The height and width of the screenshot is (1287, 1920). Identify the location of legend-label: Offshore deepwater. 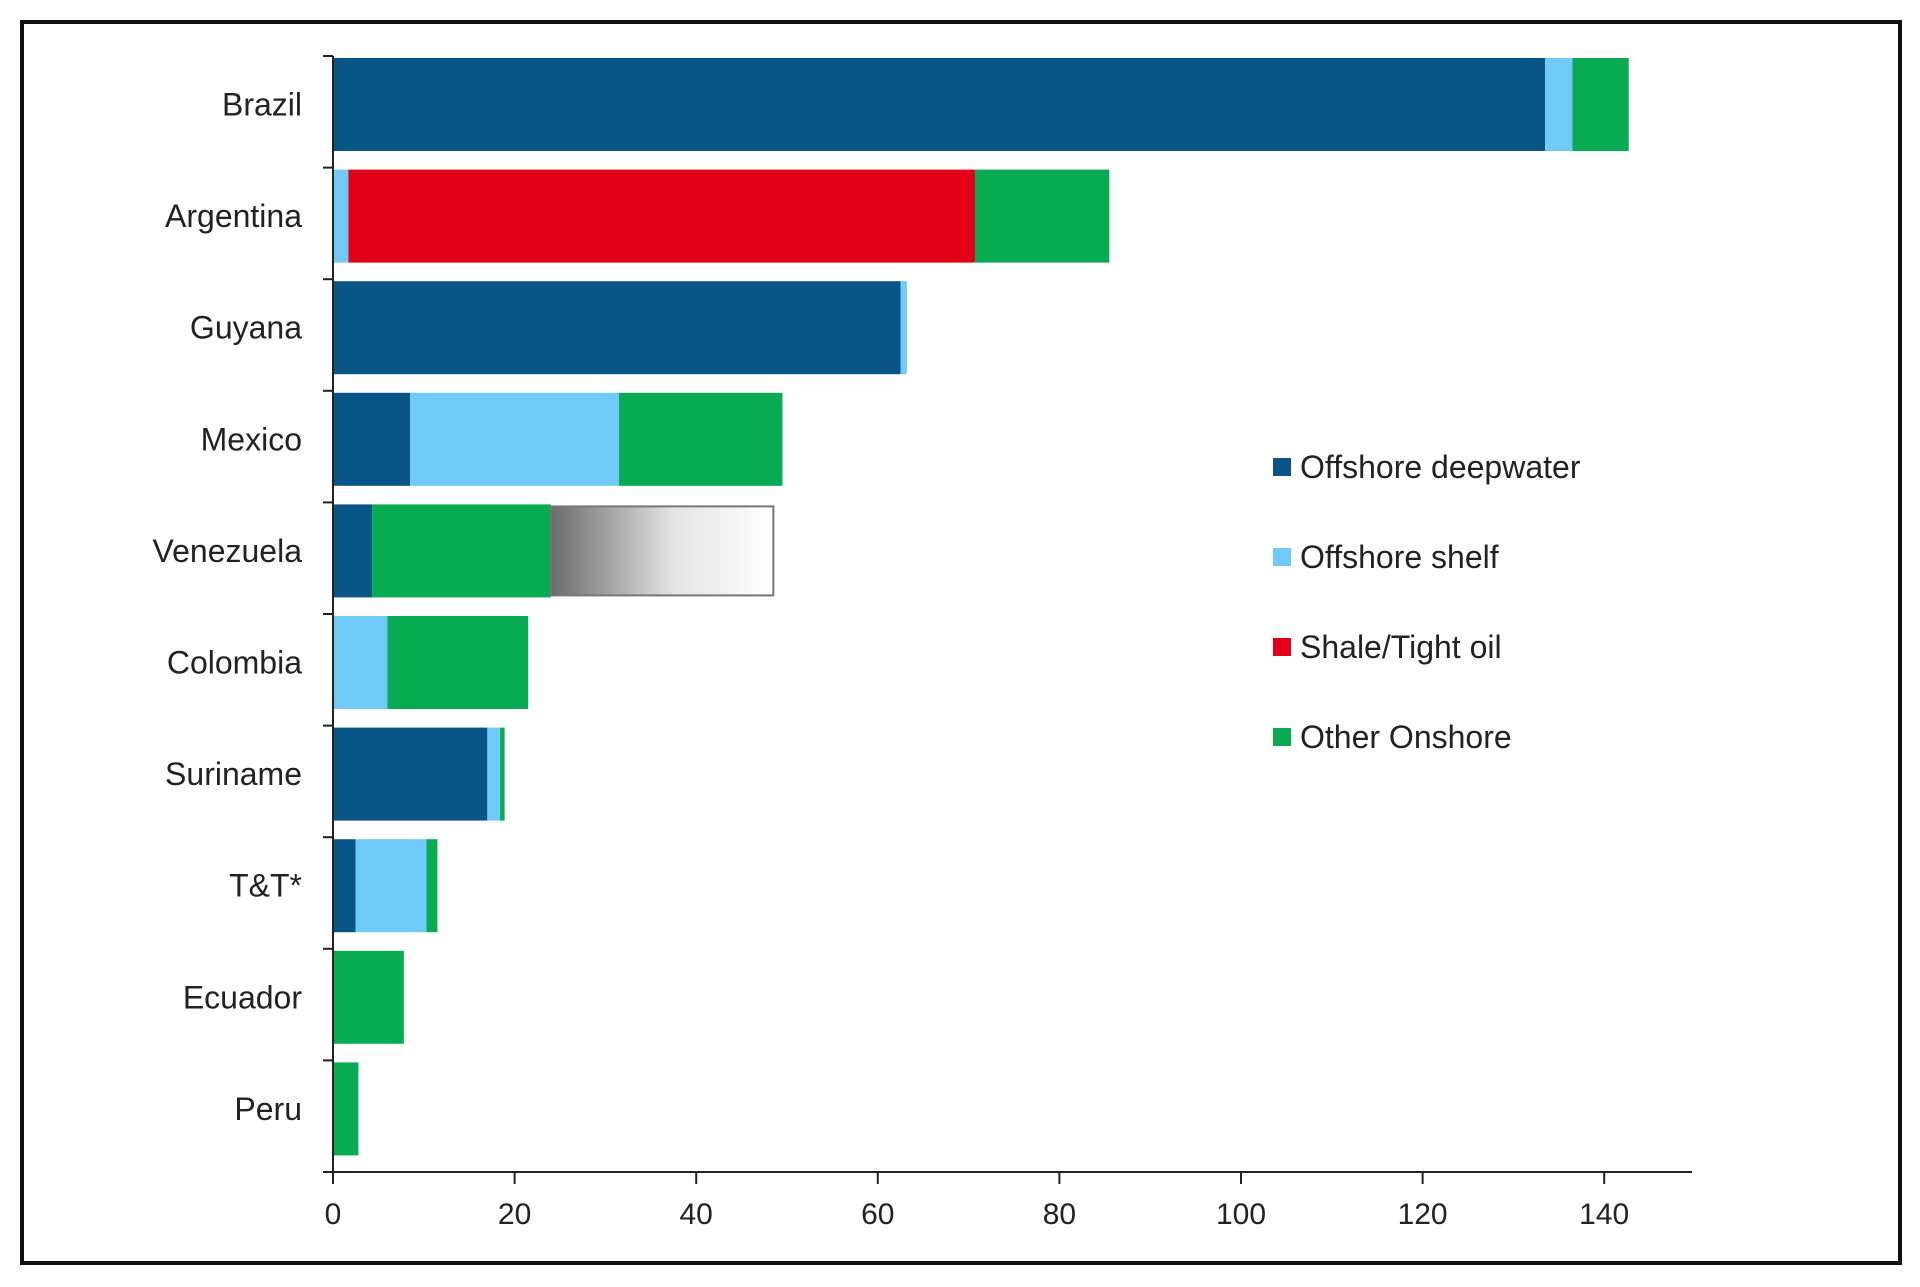
(1440, 467).